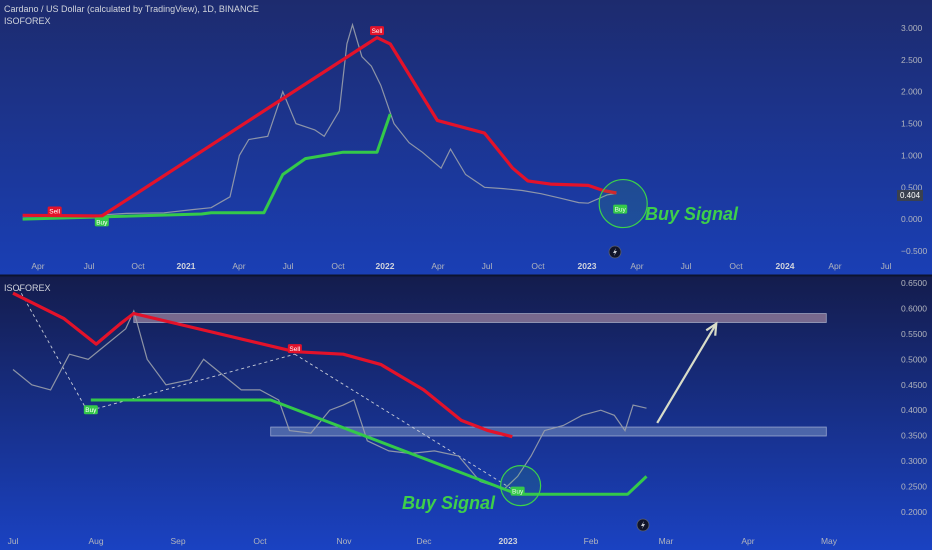  Describe the element at coordinates (27, 21) in the screenshot. I see `top-indicator-label: ISOFOREX` at that location.